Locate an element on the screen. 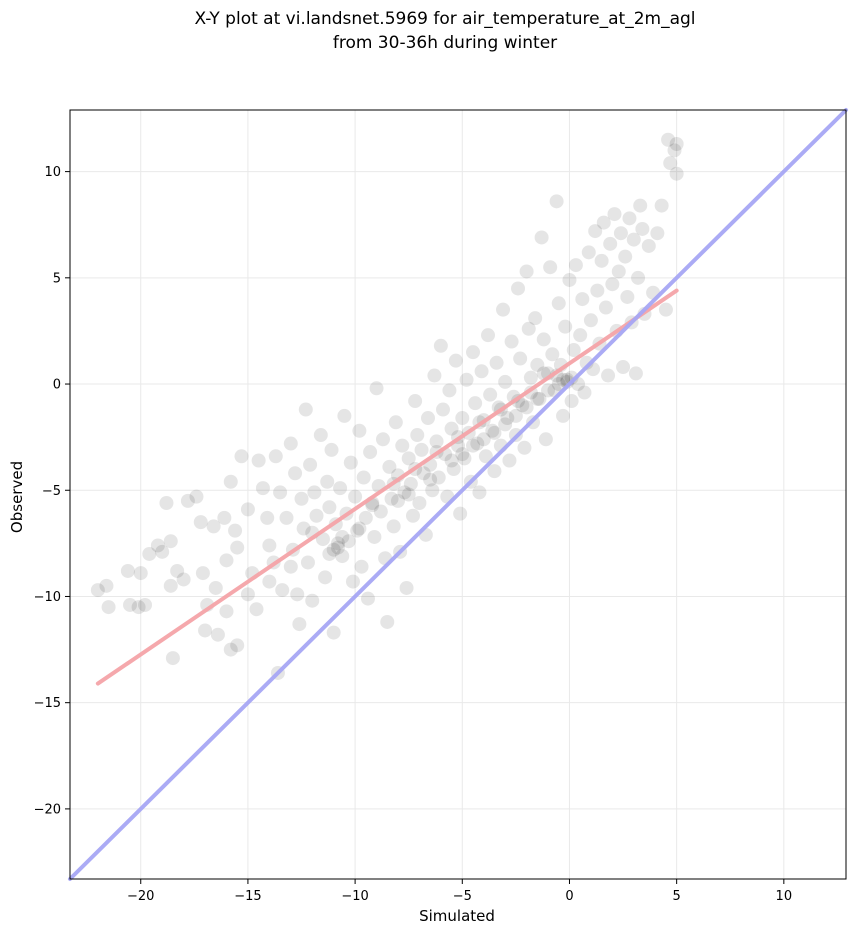 The width and height of the screenshot is (854, 934). x-tick-label: −5 is located at coordinates (462, 896).